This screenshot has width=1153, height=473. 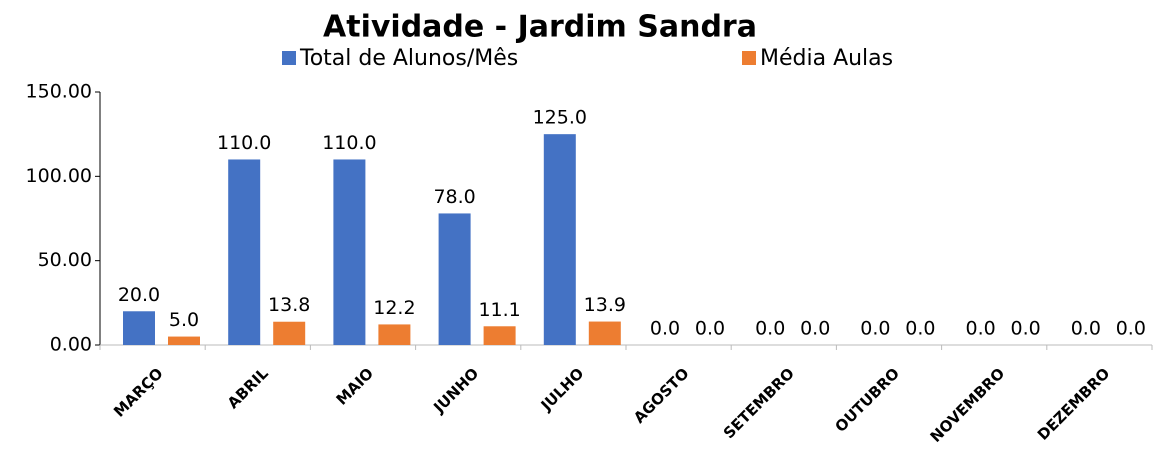 I want to click on data-label: 11.1, so click(x=499, y=310).